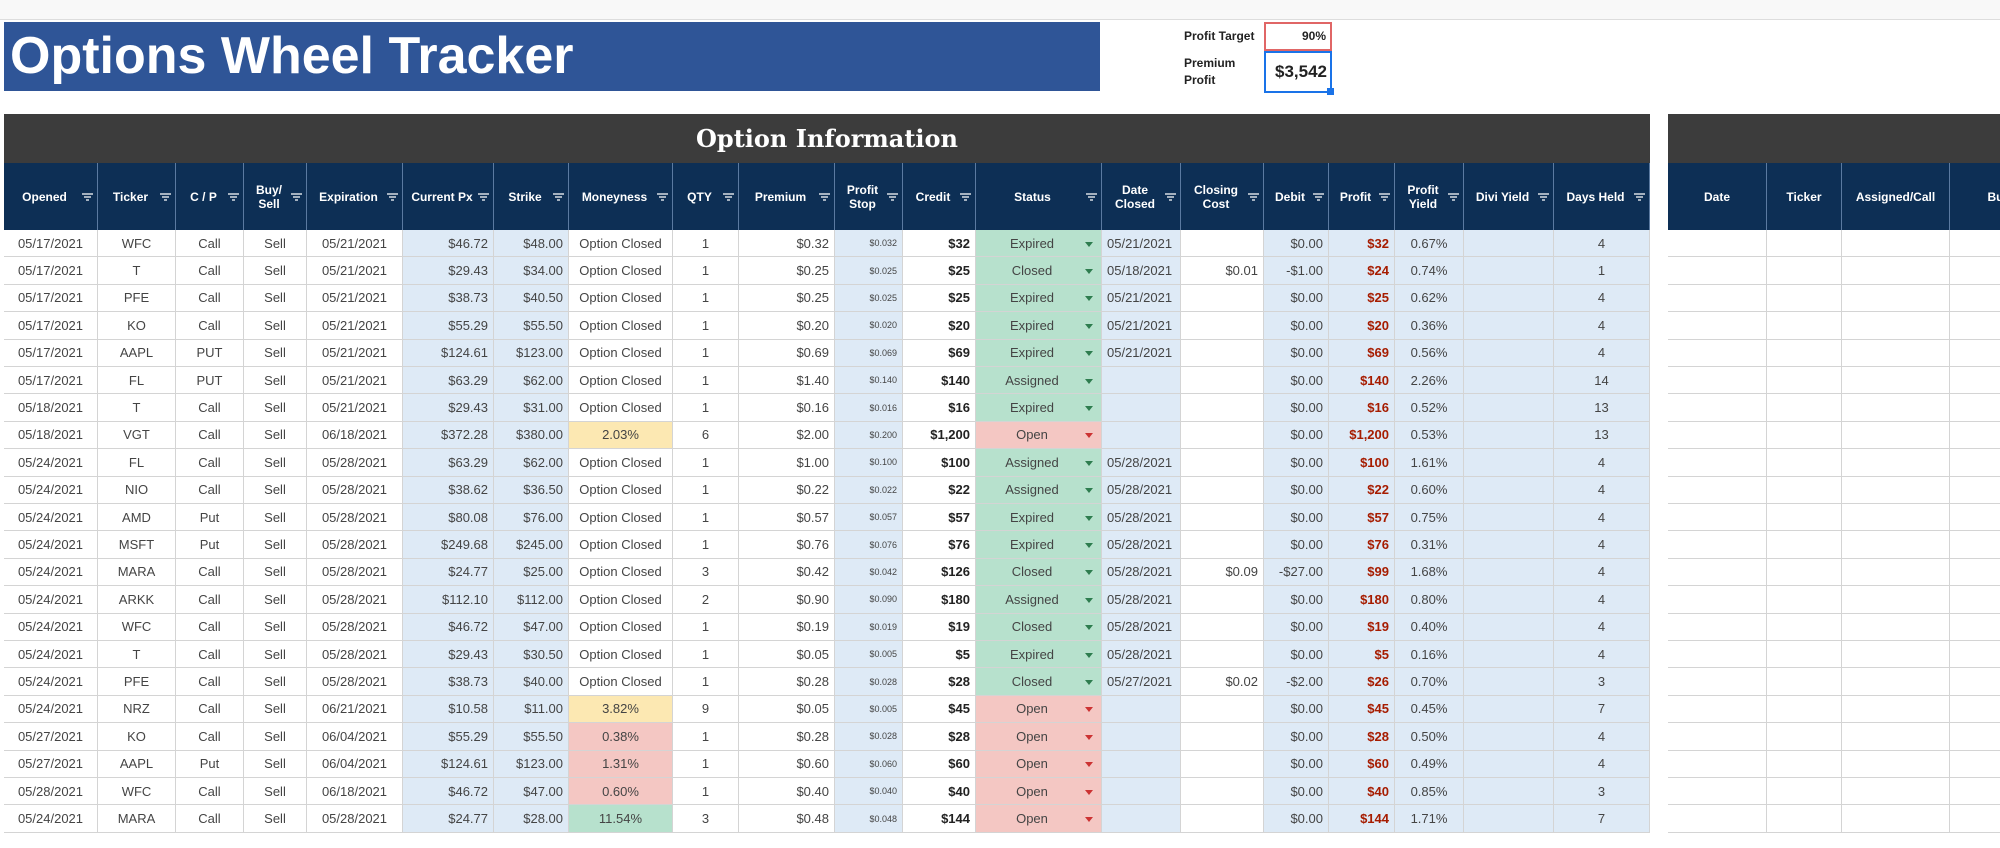 The width and height of the screenshot is (2000, 848). Describe the element at coordinates (1717, 196) in the screenshot. I see `column-header: Date` at that location.